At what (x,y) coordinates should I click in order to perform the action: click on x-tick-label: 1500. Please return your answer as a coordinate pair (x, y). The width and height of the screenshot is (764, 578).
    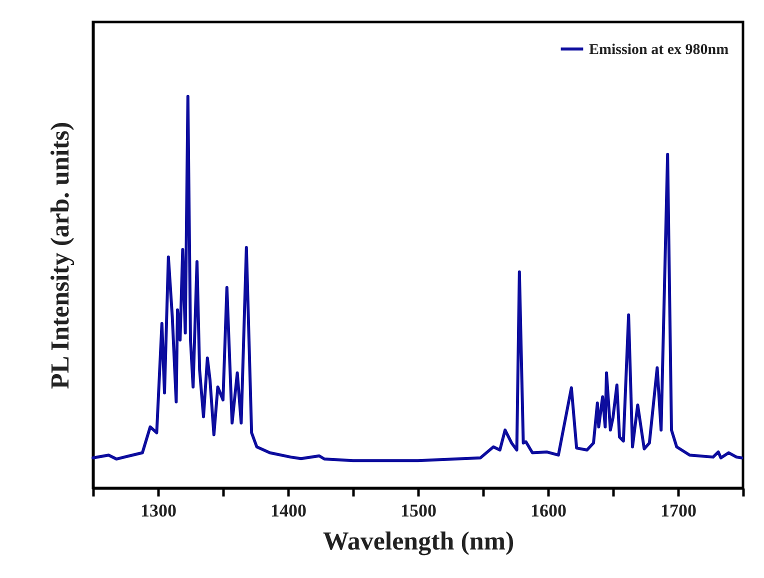
    Looking at the image, I should click on (418, 510).